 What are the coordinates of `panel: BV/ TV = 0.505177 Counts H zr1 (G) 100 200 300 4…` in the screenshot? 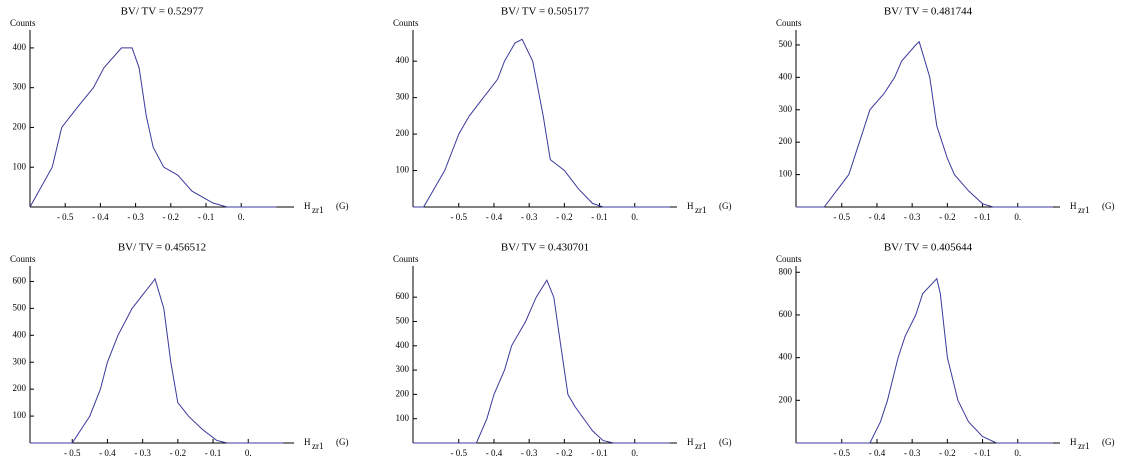 It's located at (562, 114).